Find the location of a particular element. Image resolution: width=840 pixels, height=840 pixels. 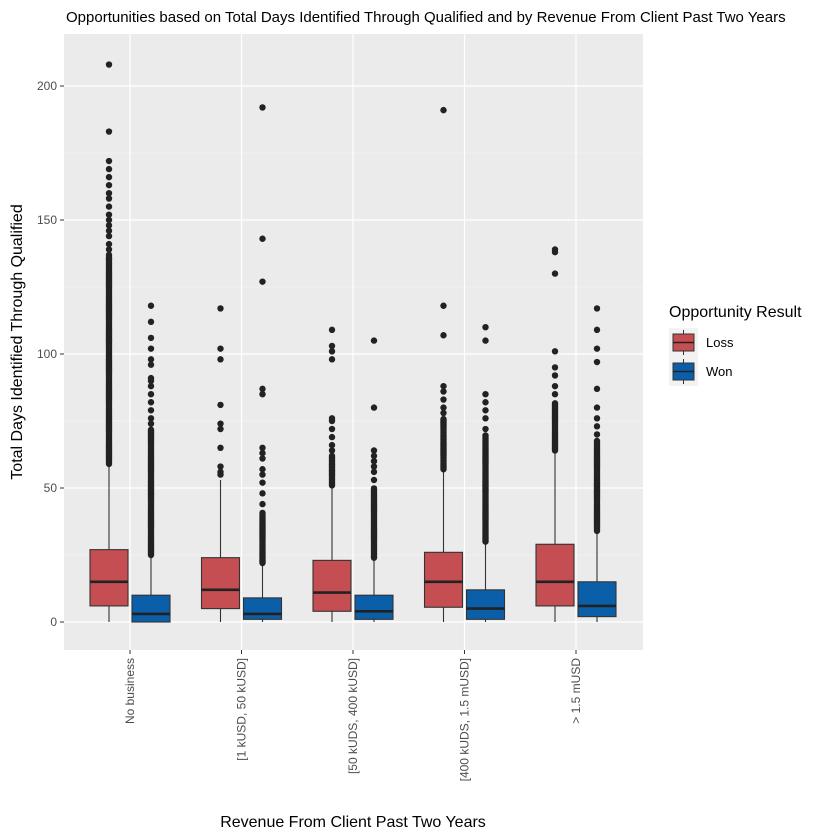

y-tick-label: 0 is located at coordinates (53, 622).